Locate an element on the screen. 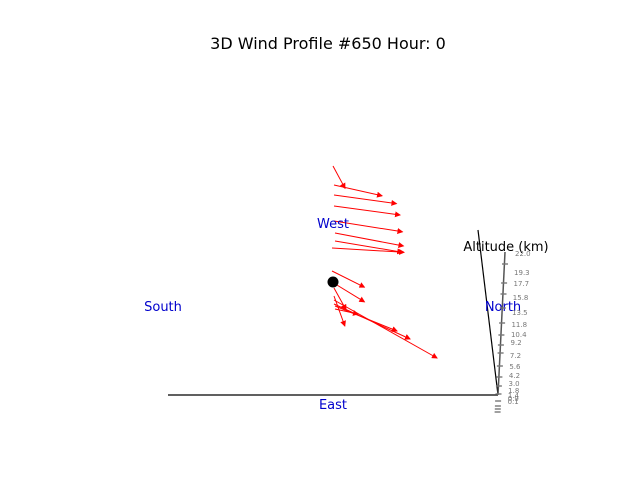 The width and height of the screenshot is (640, 480). altitude-axis-title: Altitude (km) is located at coordinates (505, 247).